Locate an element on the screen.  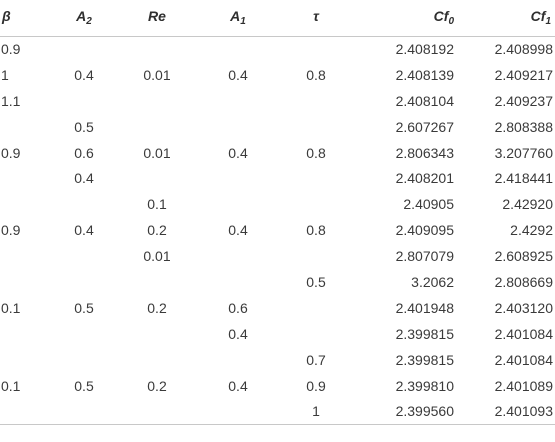
cell-beta: 1 is located at coordinates (5, 74).